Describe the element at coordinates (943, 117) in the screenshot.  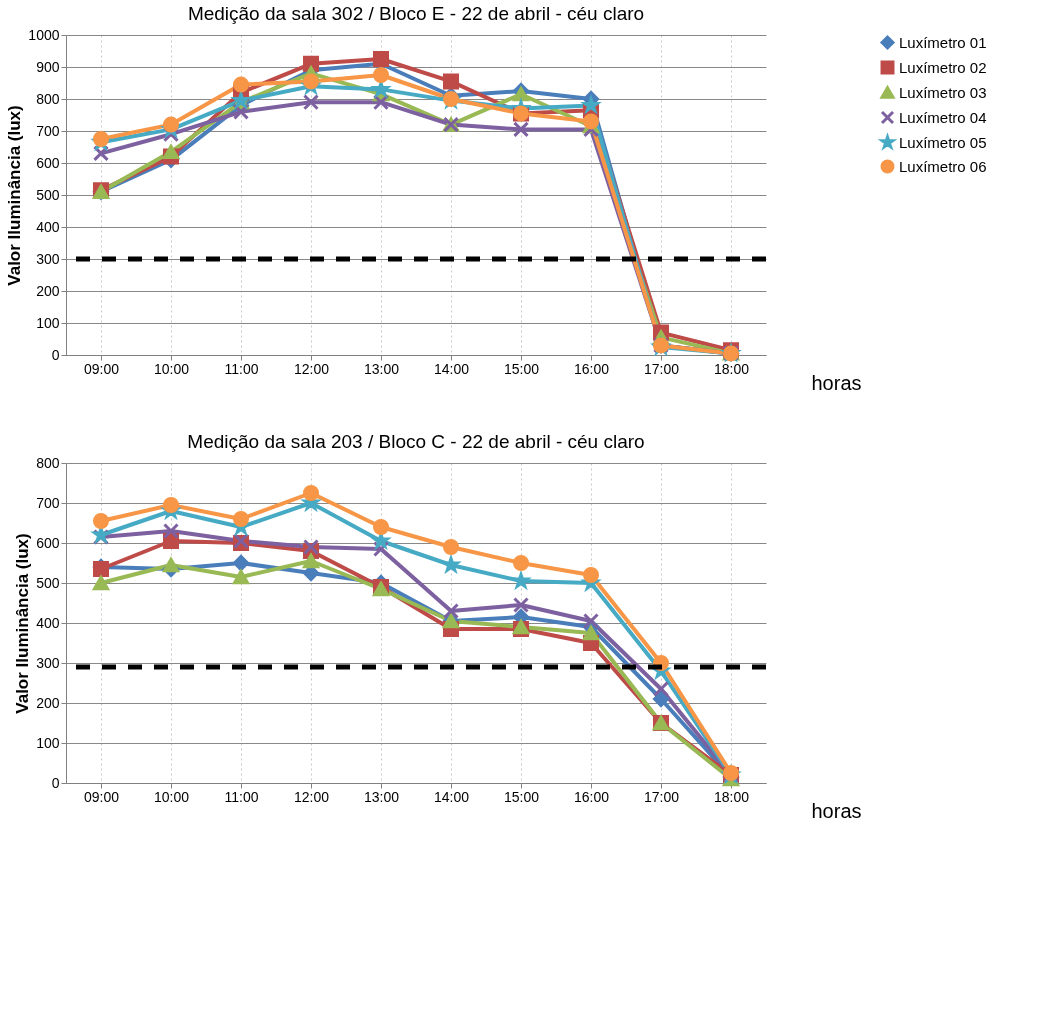
I see `legend-label: Luxímetro 04` at that location.